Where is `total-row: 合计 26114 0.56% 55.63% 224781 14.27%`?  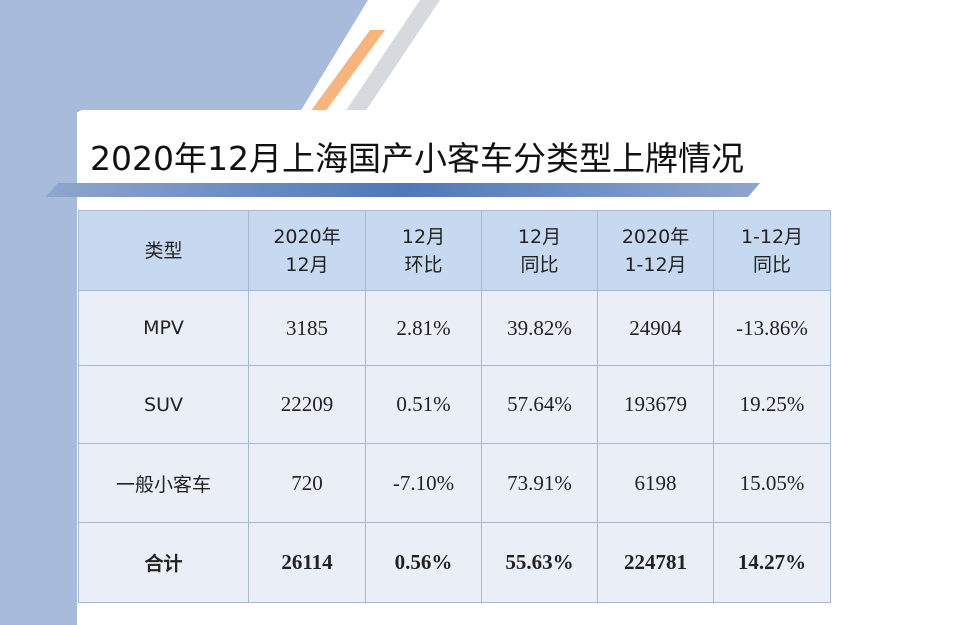
total-row: 合计 26114 0.56% 55.63% 224781 14.27% is located at coordinates (454, 562).